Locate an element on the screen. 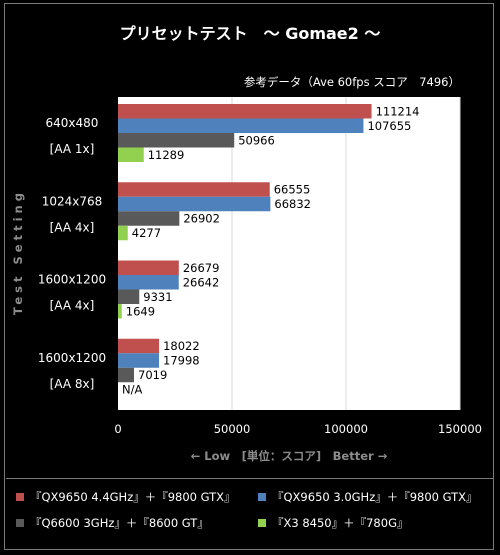  data-label-s2-c0: 50966 is located at coordinates (256, 140).